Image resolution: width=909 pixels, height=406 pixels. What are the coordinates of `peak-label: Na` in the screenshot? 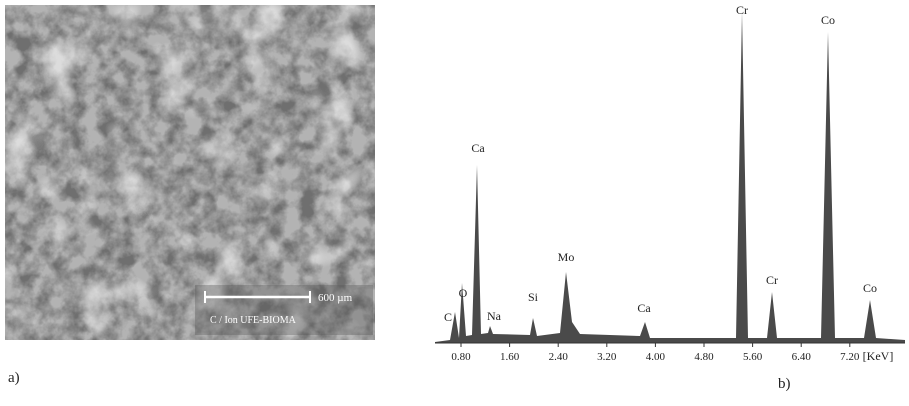 It's located at (494, 316).